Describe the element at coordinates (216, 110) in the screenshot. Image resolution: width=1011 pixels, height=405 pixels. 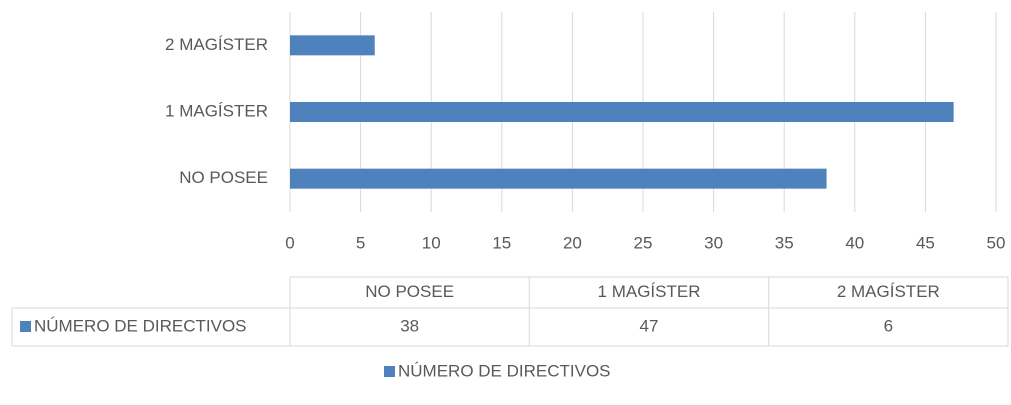
I see `y-tick-label: 1 MAGÍSTER` at that location.